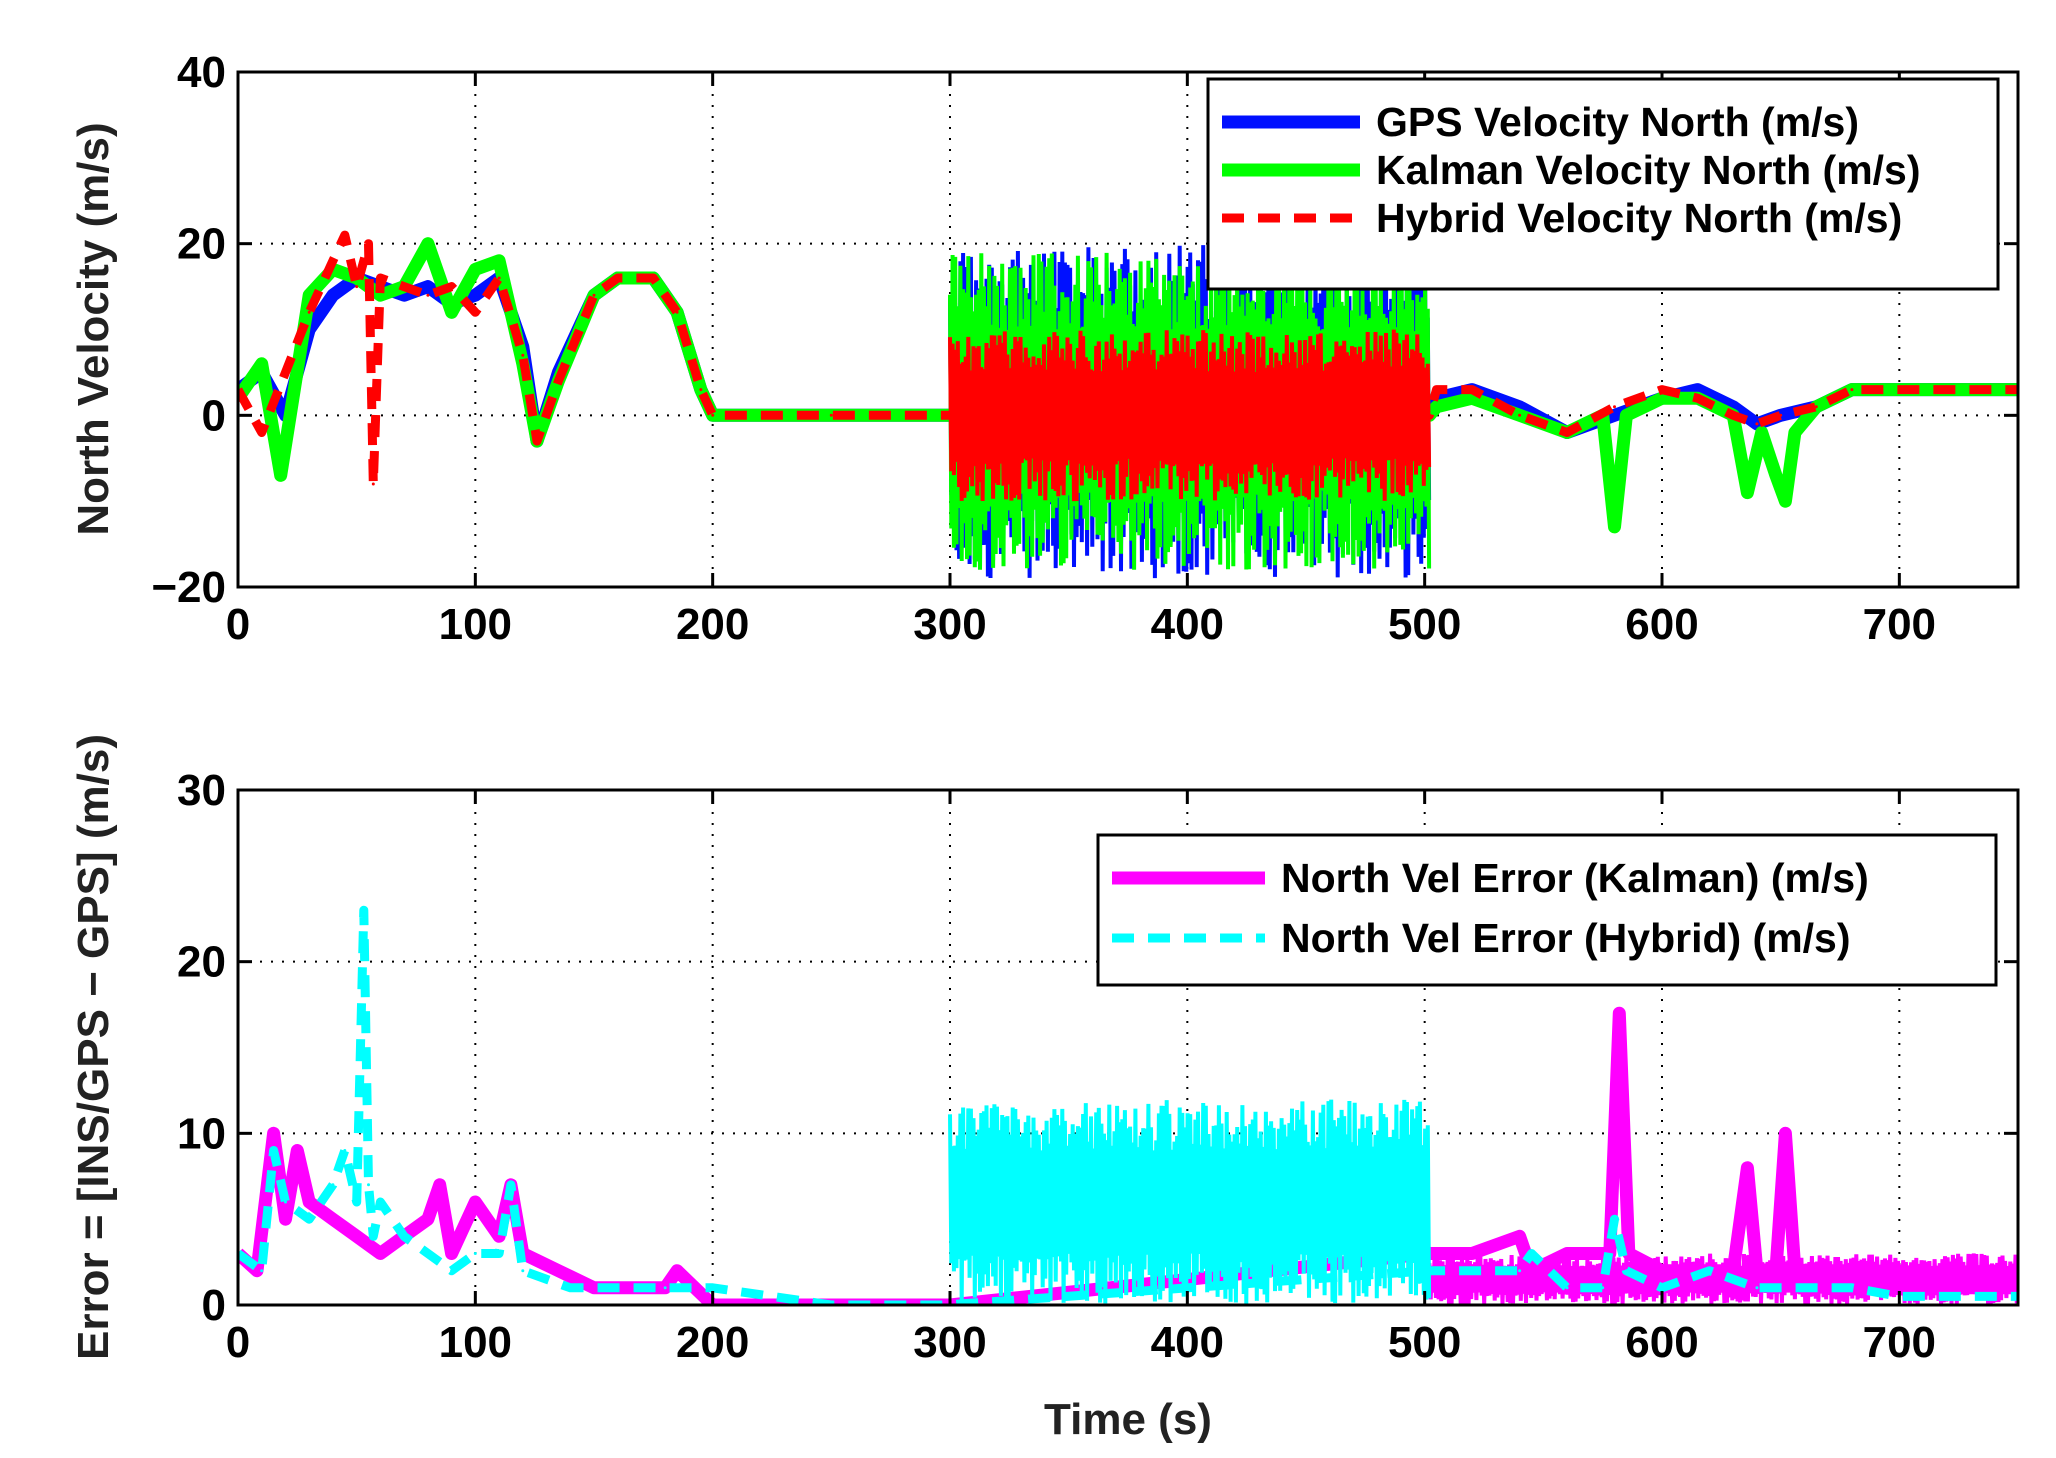 The image size is (2056, 1458). Describe the element at coordinates (214, 1305) in the screenshot. I see `error-y-tick-label: 0` at that location.